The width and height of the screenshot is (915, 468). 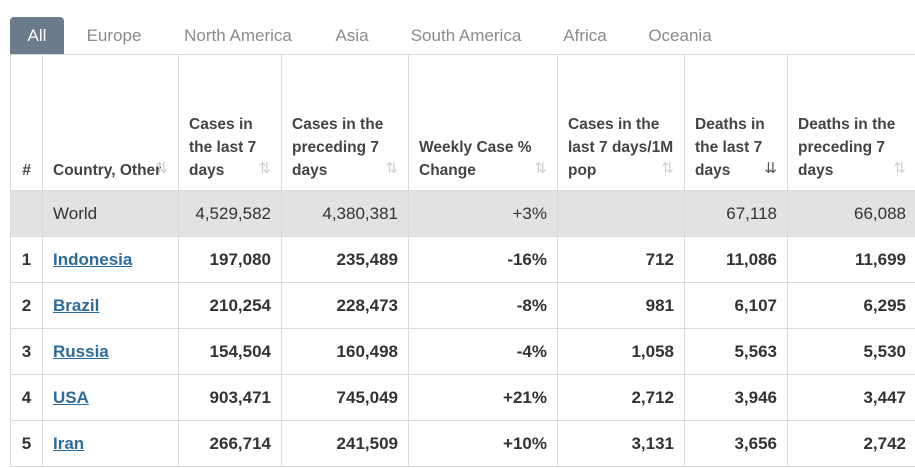 I want to click on col-header-label: Cases in the preceding 7 days, so click(x=338, y=147).